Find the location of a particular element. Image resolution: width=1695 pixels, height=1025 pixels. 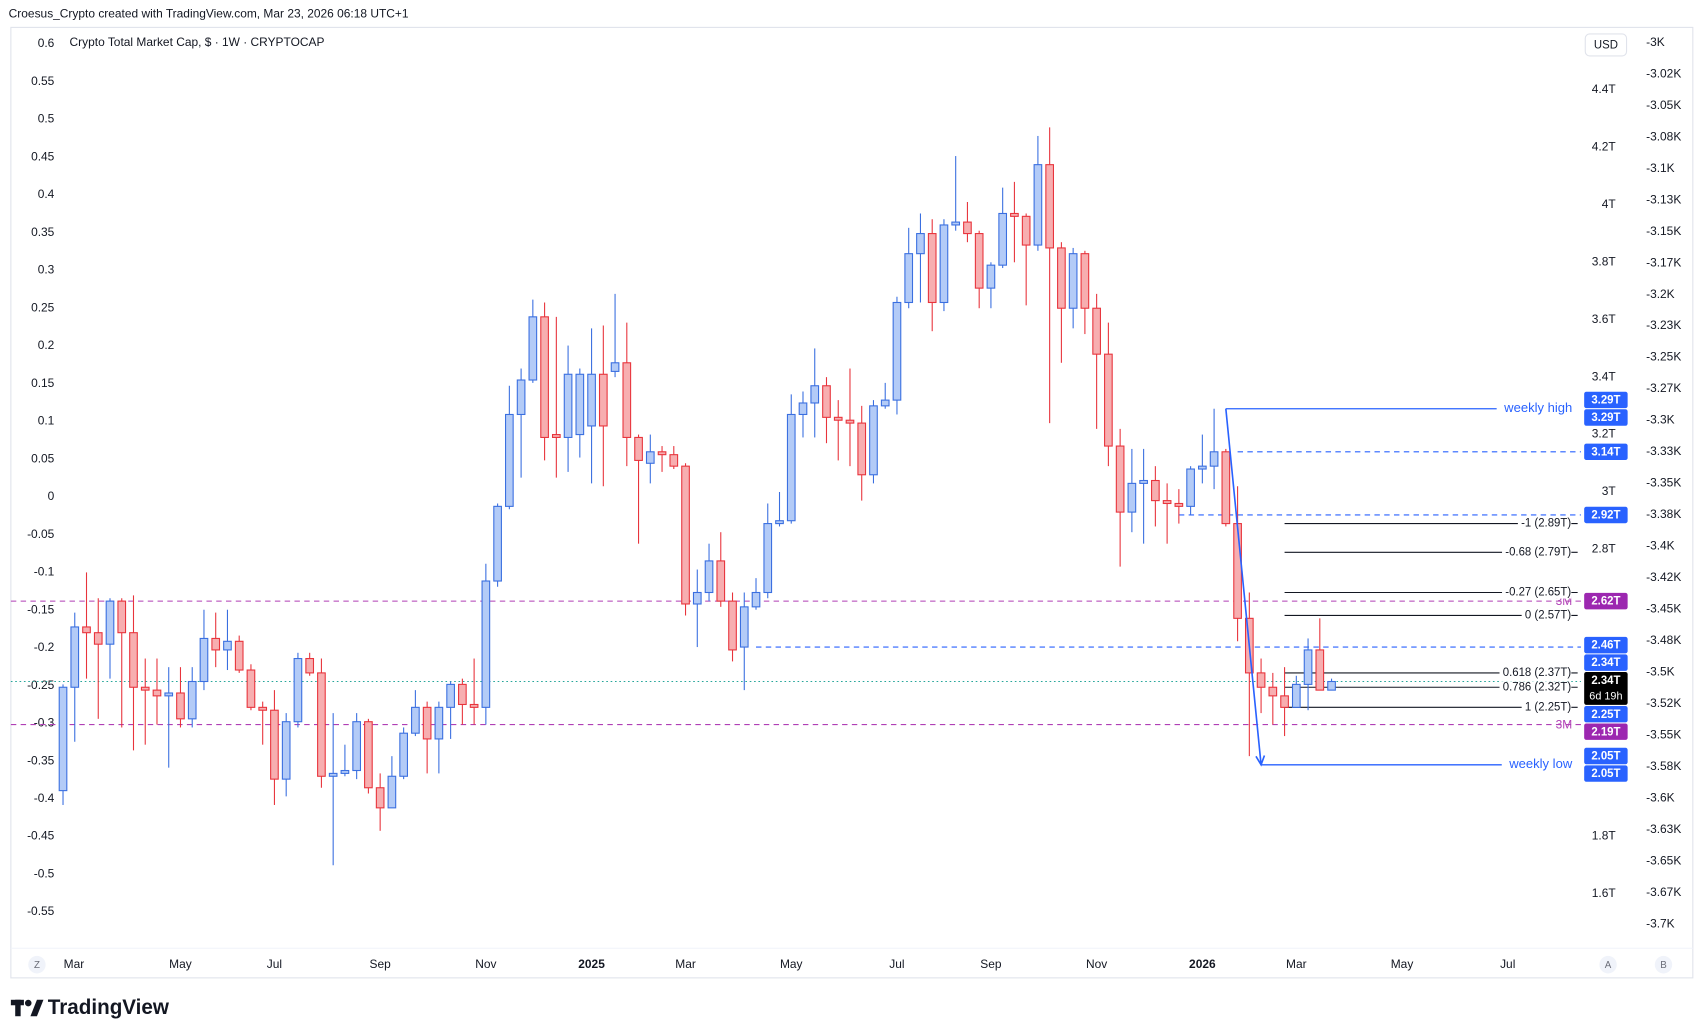

y2-tick-label: -0.25 is located at coordinates (41, 685).